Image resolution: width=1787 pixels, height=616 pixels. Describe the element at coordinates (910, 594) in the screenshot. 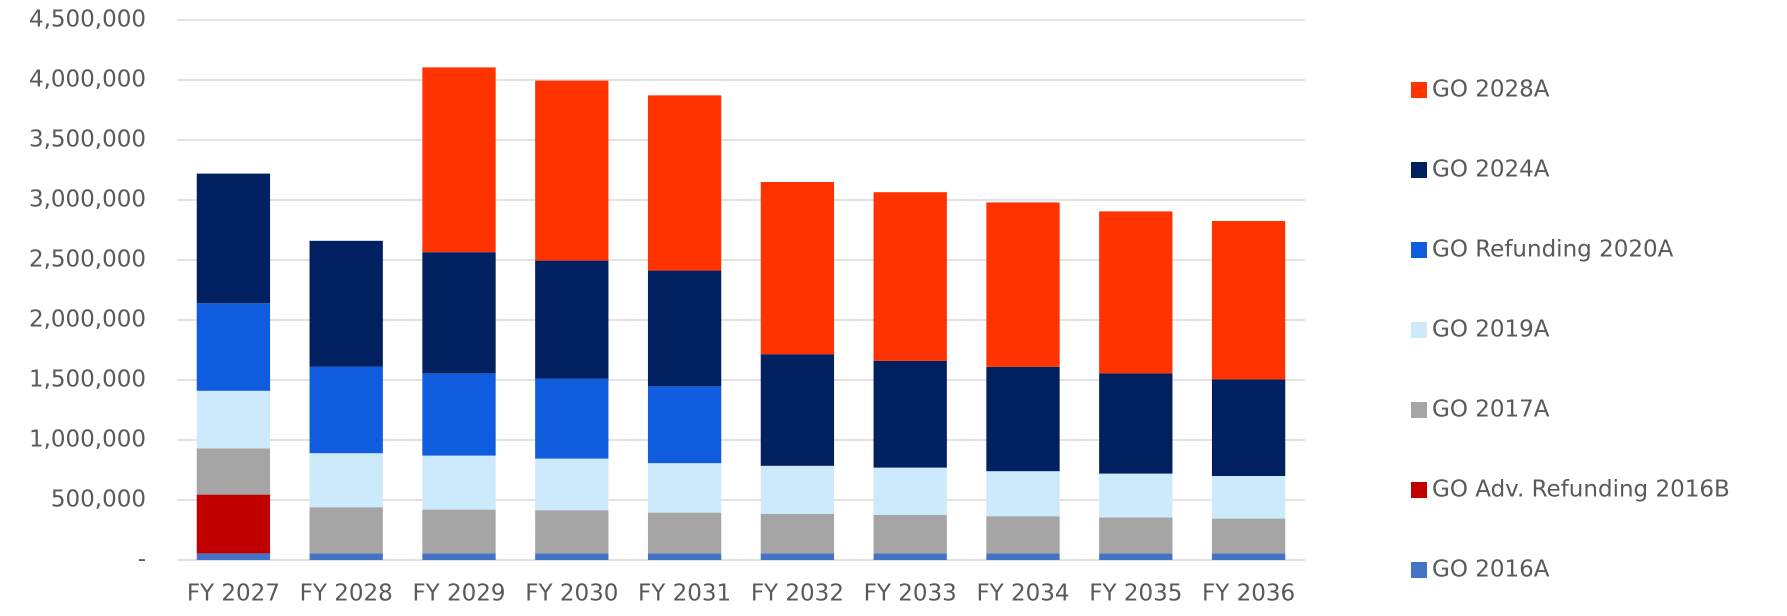

I see `x-tick-label: FY 2033` at that location.